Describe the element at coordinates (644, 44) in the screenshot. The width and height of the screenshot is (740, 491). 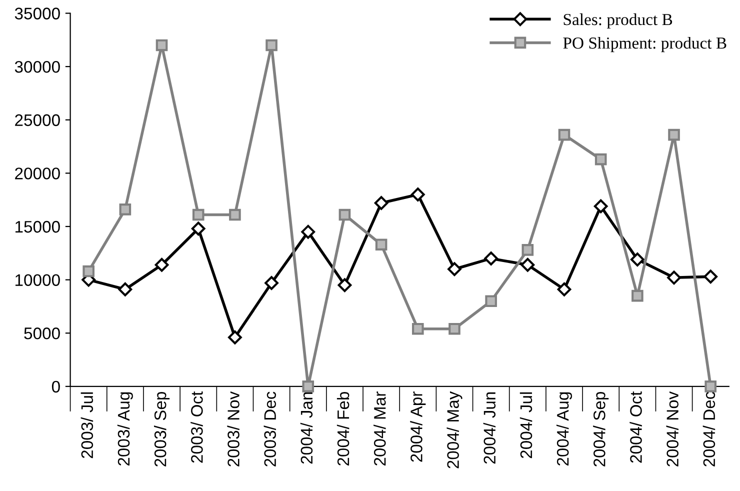
I see `legend-label: PO Shipment: product B` at that location.